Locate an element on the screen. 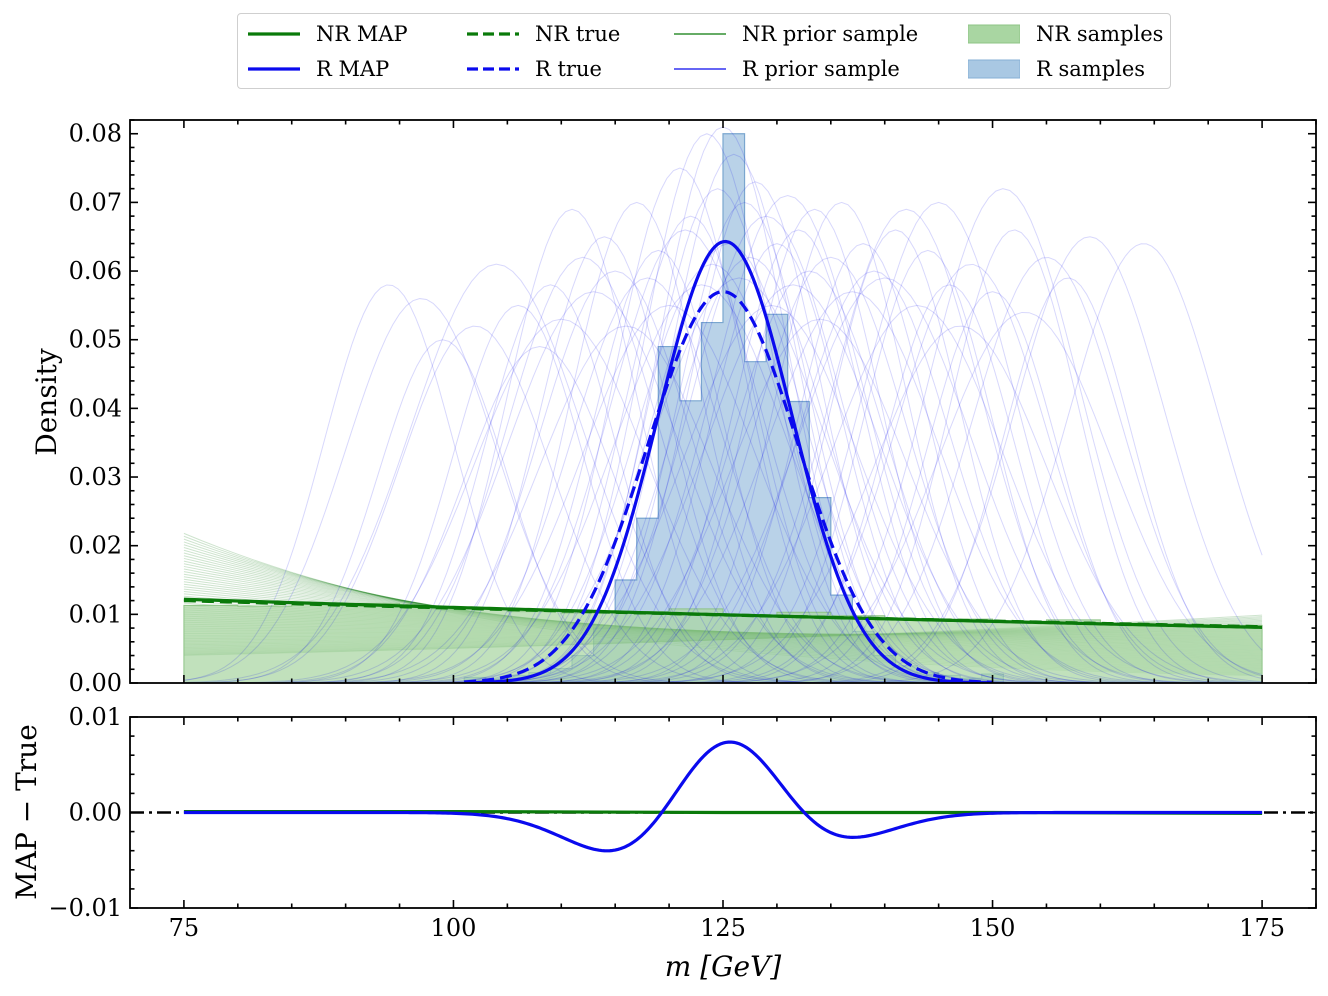 This screenshot has width=1328, height=996. y-tick-label-top: 0.08 is located at coordinates (95, 134).